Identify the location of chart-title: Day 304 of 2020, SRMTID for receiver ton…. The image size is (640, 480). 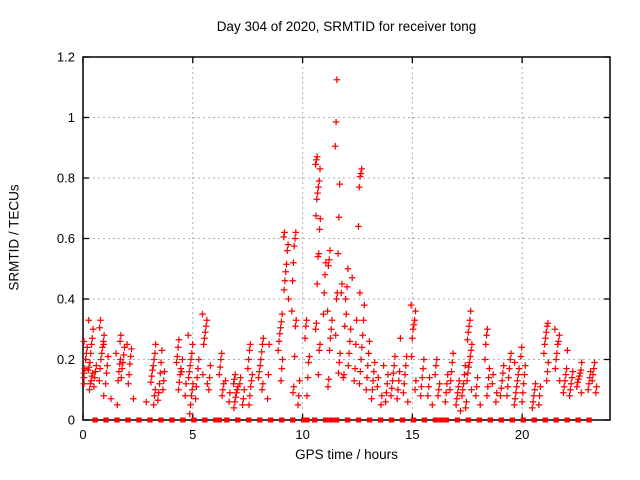
(346, 26).